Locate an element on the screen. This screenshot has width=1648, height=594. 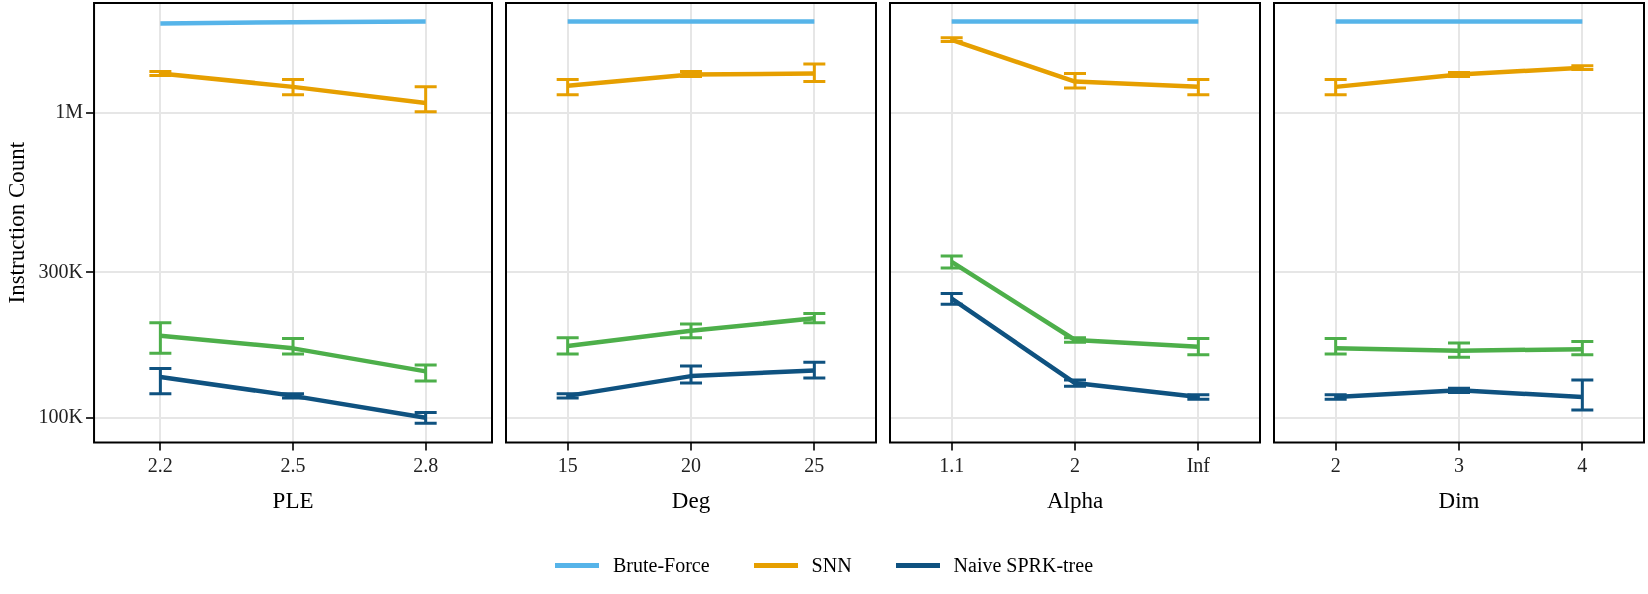
x-tick-label: 25 is located at coordinates (814, 464).